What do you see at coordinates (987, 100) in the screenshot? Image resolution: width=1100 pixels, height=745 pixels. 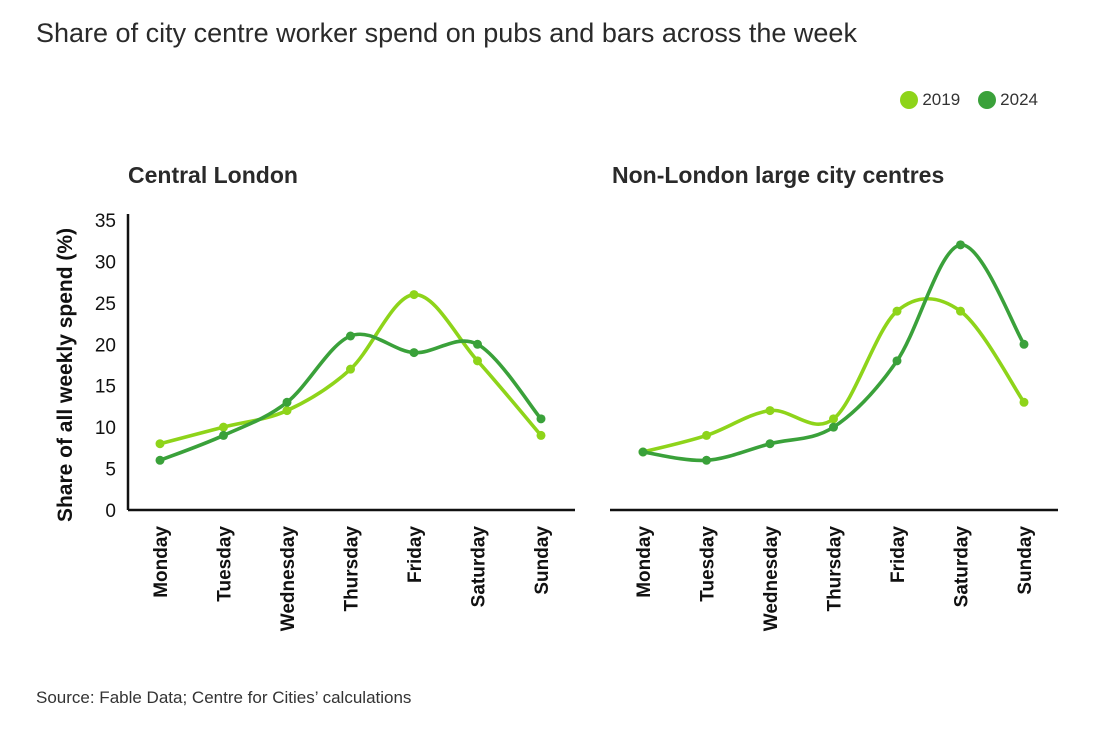 I see `legend-swatch-2024` at bounding box center [987, 100].